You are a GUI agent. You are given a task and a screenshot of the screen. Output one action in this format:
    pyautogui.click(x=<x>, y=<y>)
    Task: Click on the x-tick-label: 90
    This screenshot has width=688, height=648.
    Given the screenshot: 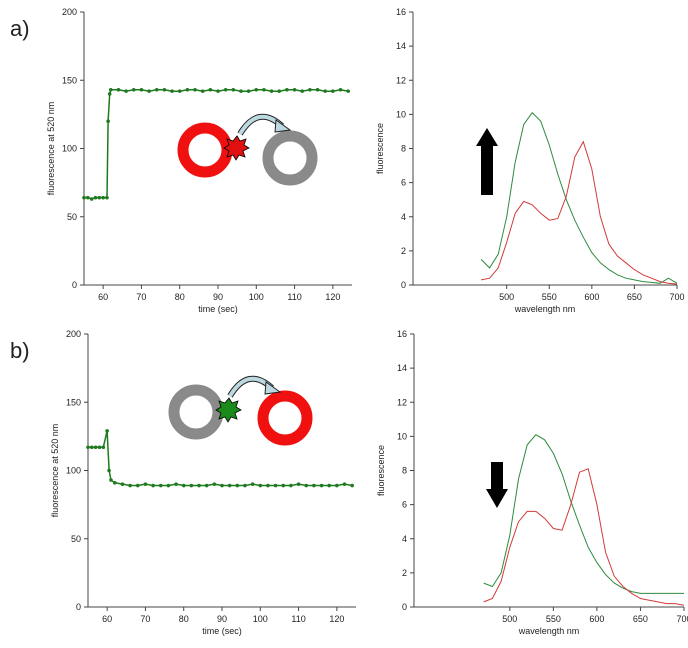 What is the action you would take?
    pyautogui.click(x=222, y=619)
    